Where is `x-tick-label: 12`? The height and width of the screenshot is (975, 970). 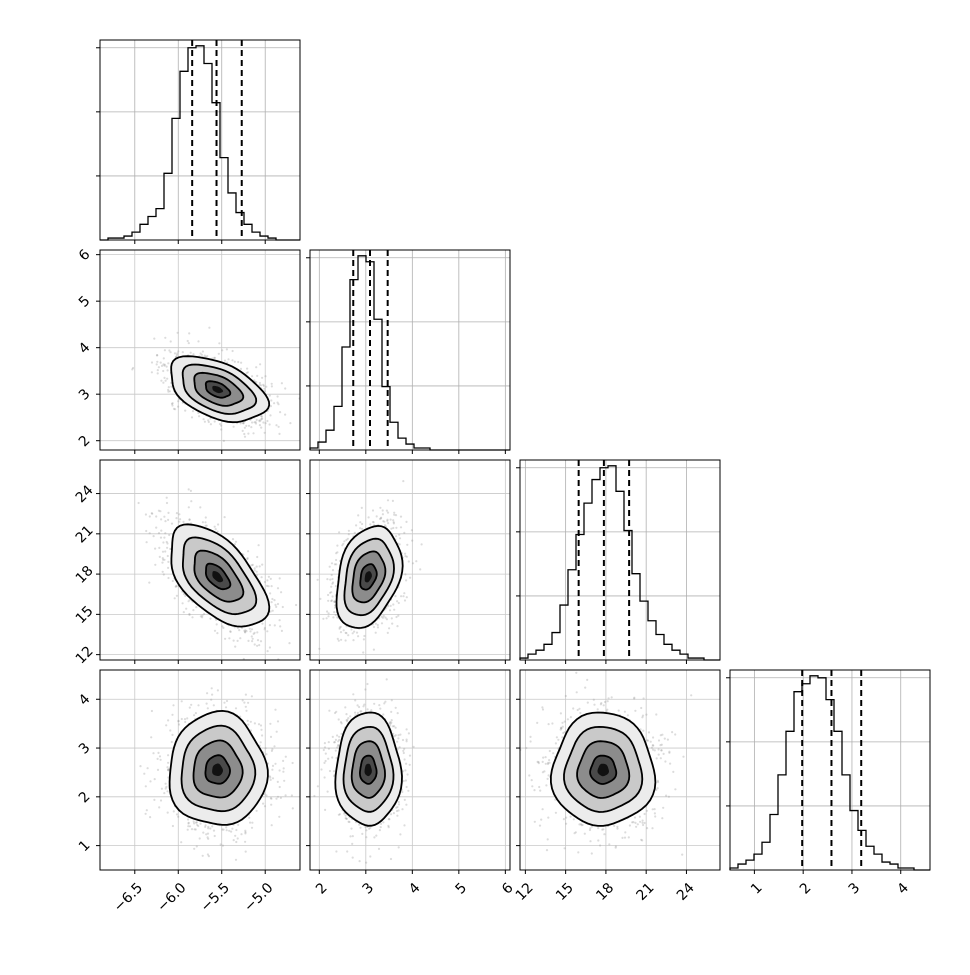 x-tick-label: 12 is located at coordinates (525, 892).